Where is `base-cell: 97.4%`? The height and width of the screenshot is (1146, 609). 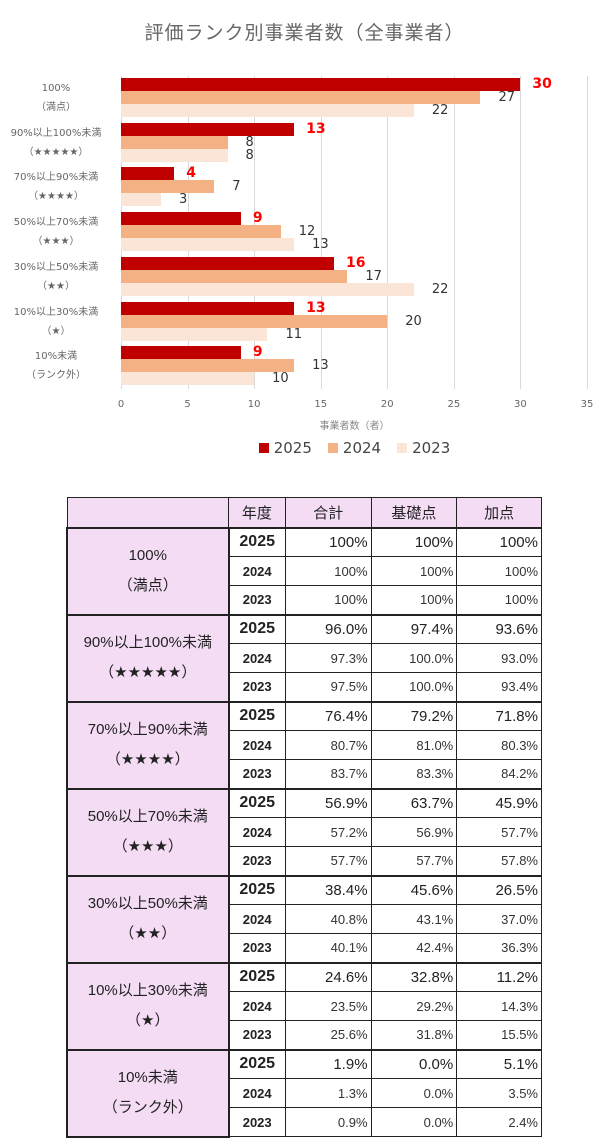
base-cell: 97.4% is located at coordinates (414, 628).